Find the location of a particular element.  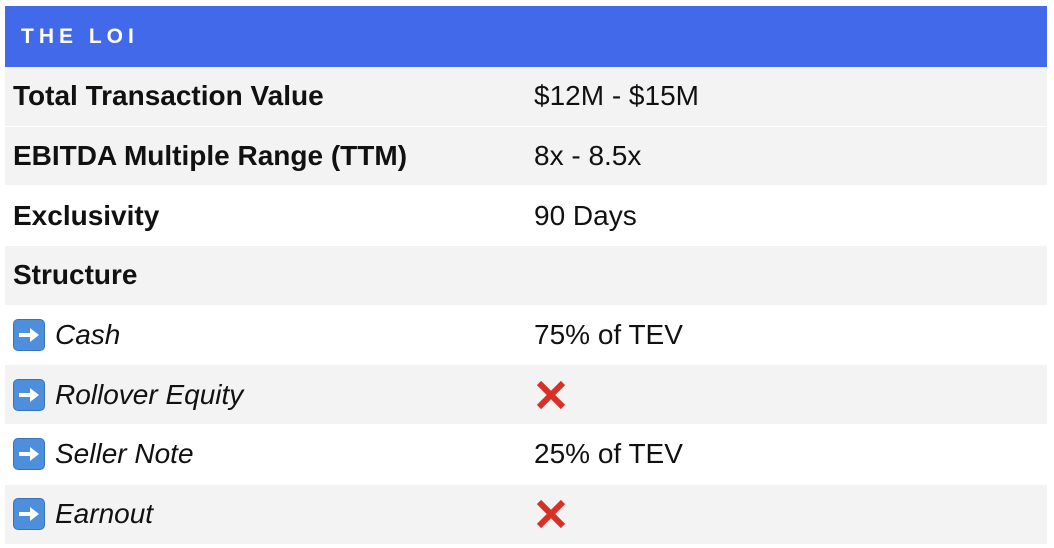

table-header: THE LOI is located at coordinates (526, 36).